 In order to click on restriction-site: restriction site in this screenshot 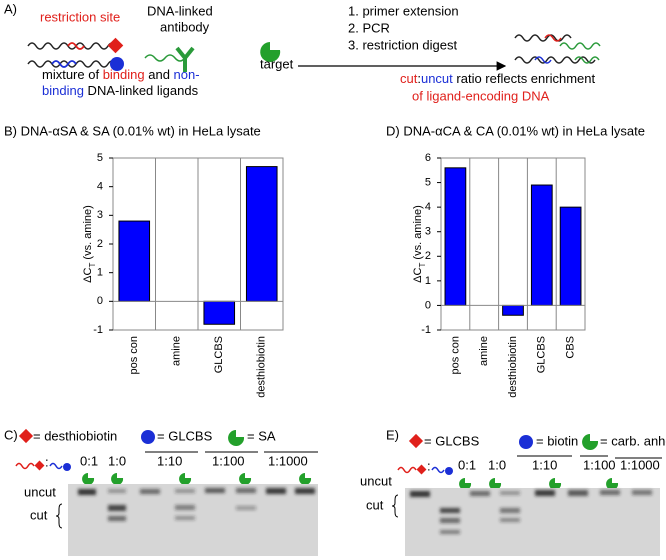, I will do `click(80, 16)`.